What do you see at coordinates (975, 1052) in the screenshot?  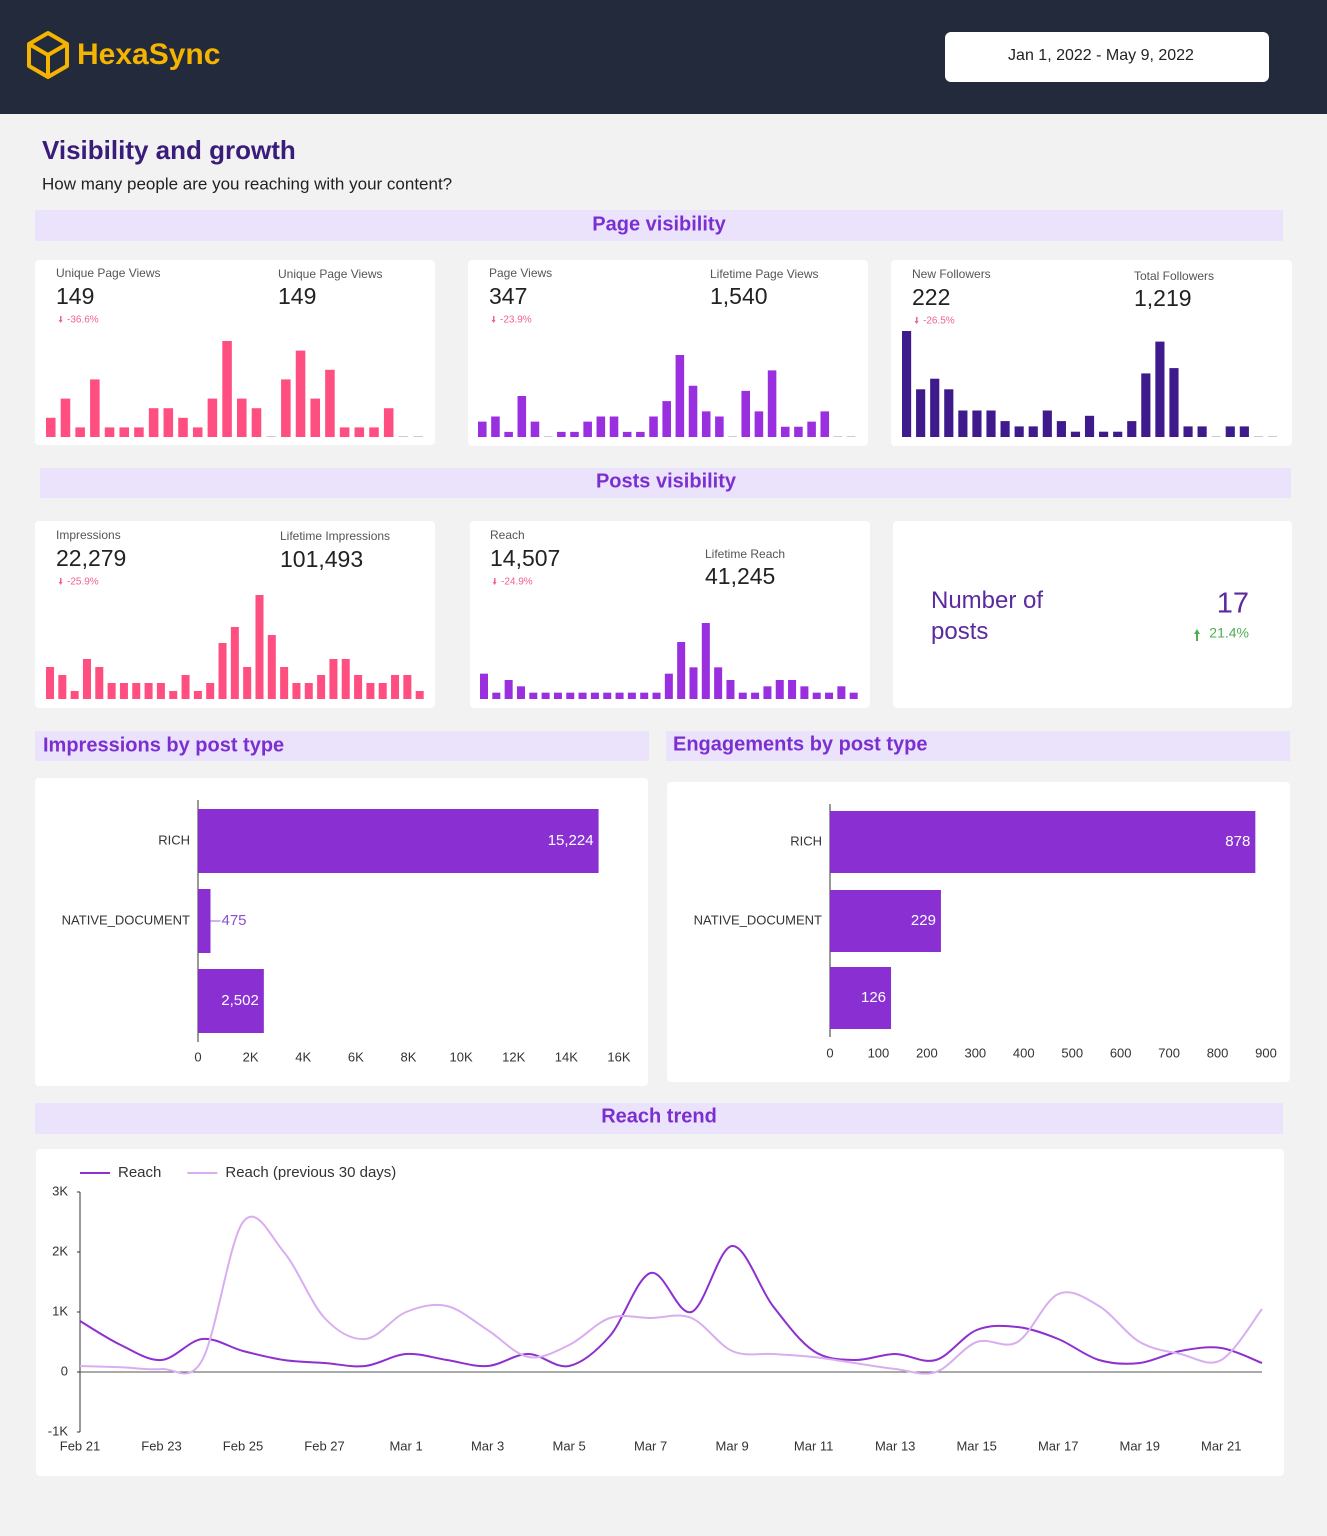 I see `x-tick-label: 300` at bounding box center [975, 1052].